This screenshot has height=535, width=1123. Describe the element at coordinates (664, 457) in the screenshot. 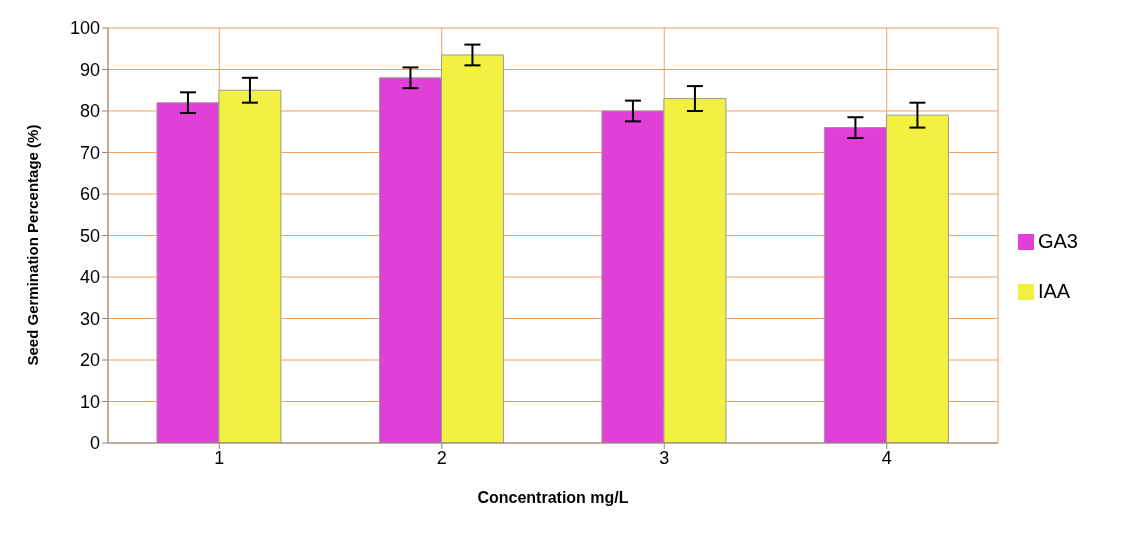

I see `x-tick-label: 3` at that location.